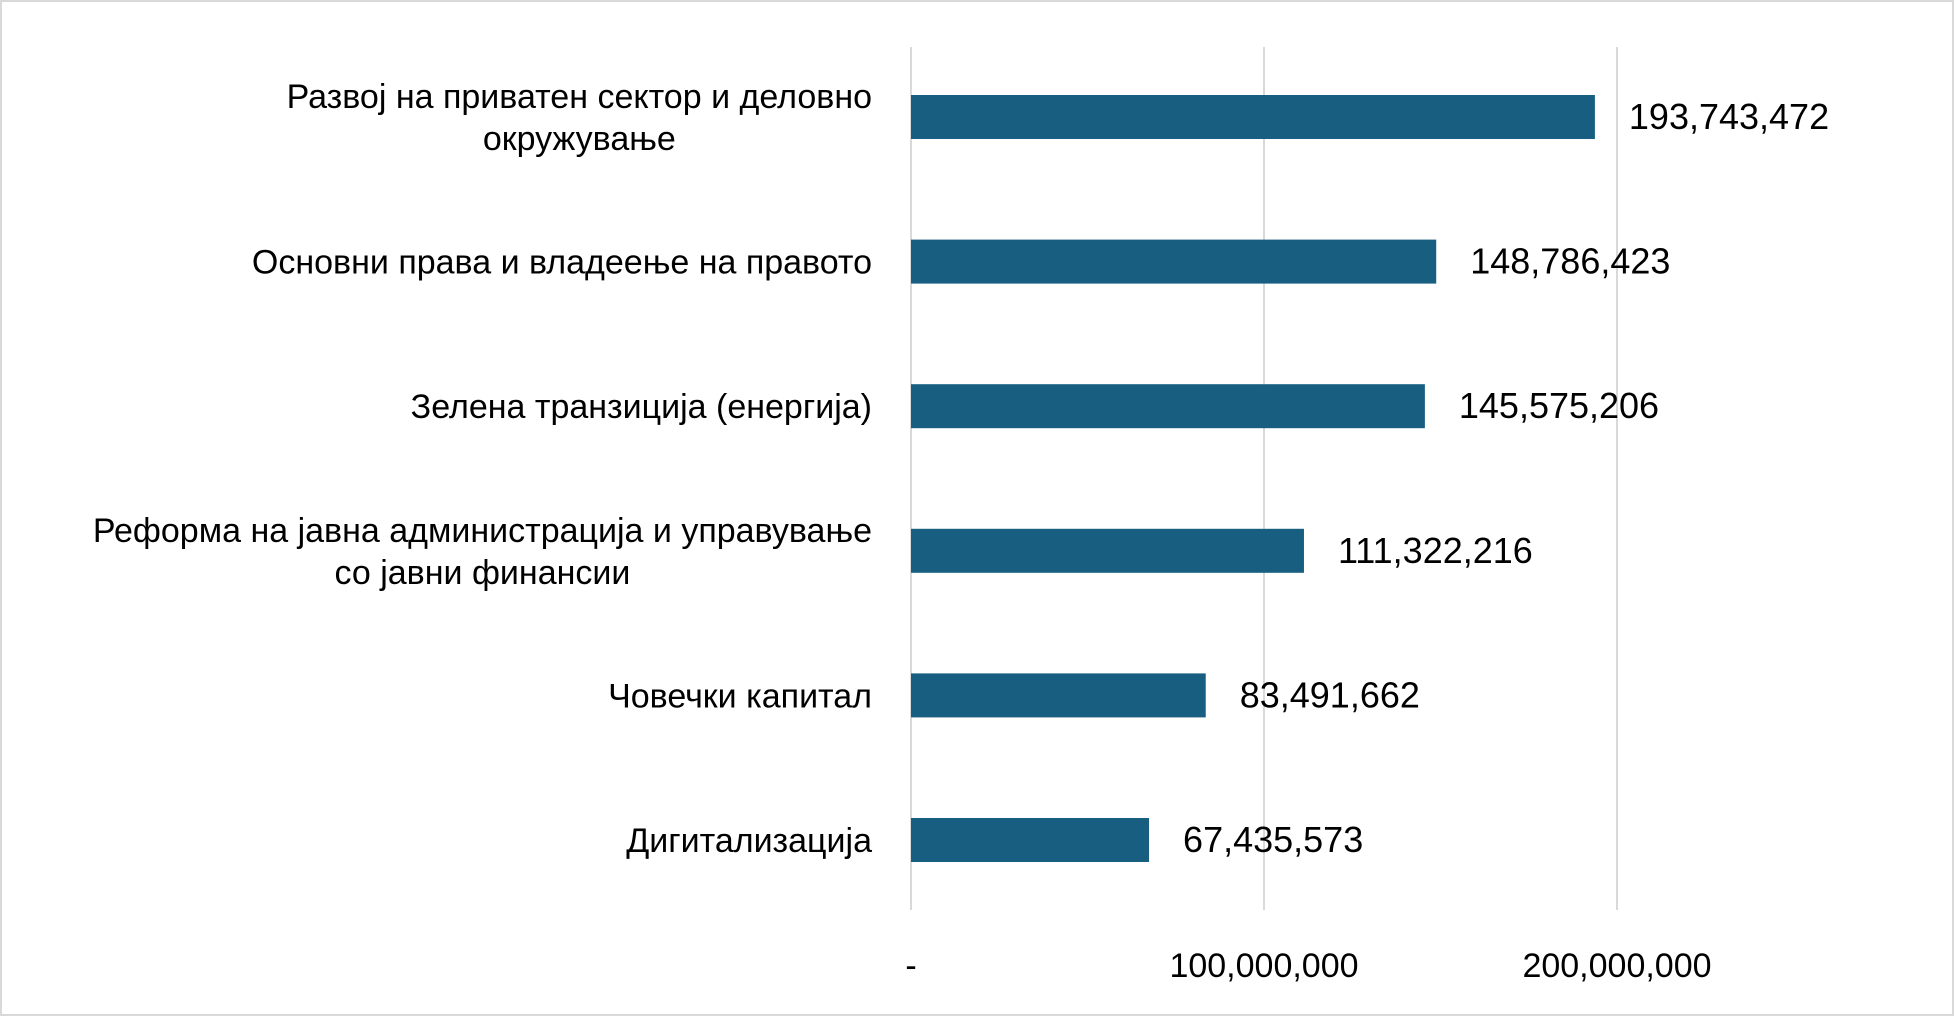 Image resolution: width=1954 pixels, height=1016 pixels. What do you see at coordinates (740, 696) in the screenshot?
I see `category-label: Човечки капитал` at bounding box center [740, 696].